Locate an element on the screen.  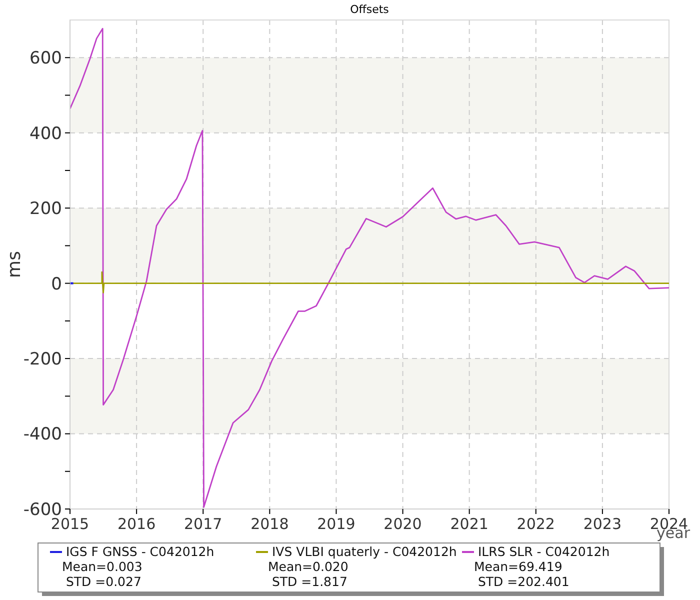
text: STD =0.027 is located at coordinates (102, 581).